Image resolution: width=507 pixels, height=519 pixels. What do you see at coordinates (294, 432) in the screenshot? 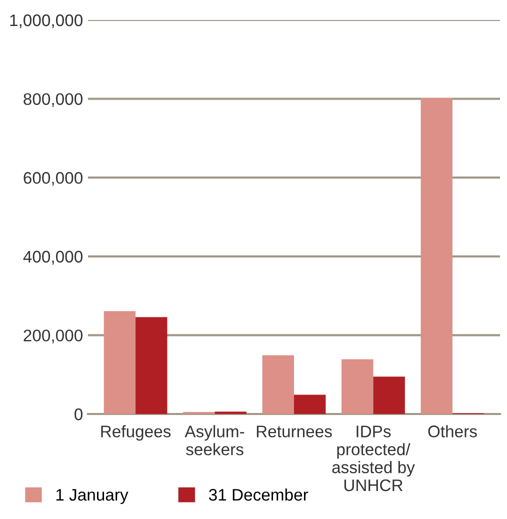
I see `x-tick-label: Returnees` at bounding box center [294, 432].